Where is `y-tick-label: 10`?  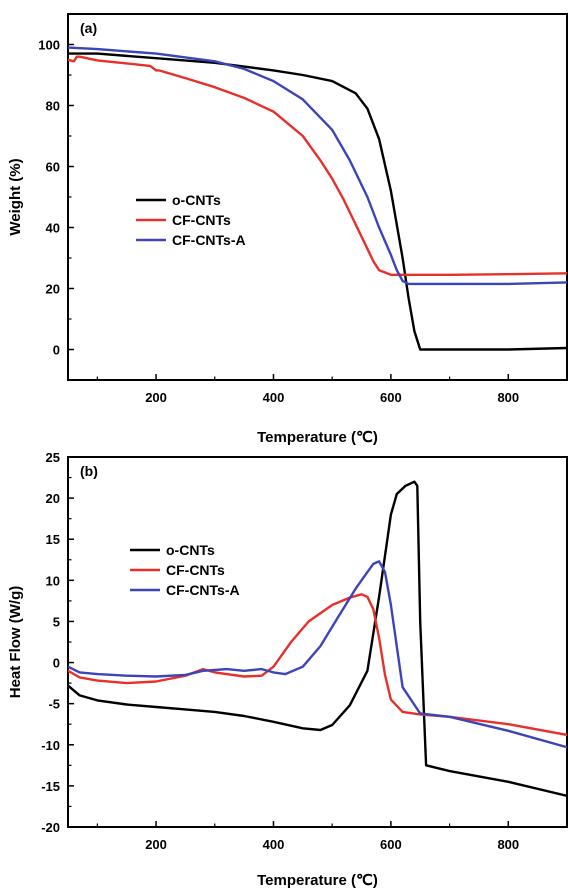 y-tick-label: 10 is located at coordinates (53, 580).